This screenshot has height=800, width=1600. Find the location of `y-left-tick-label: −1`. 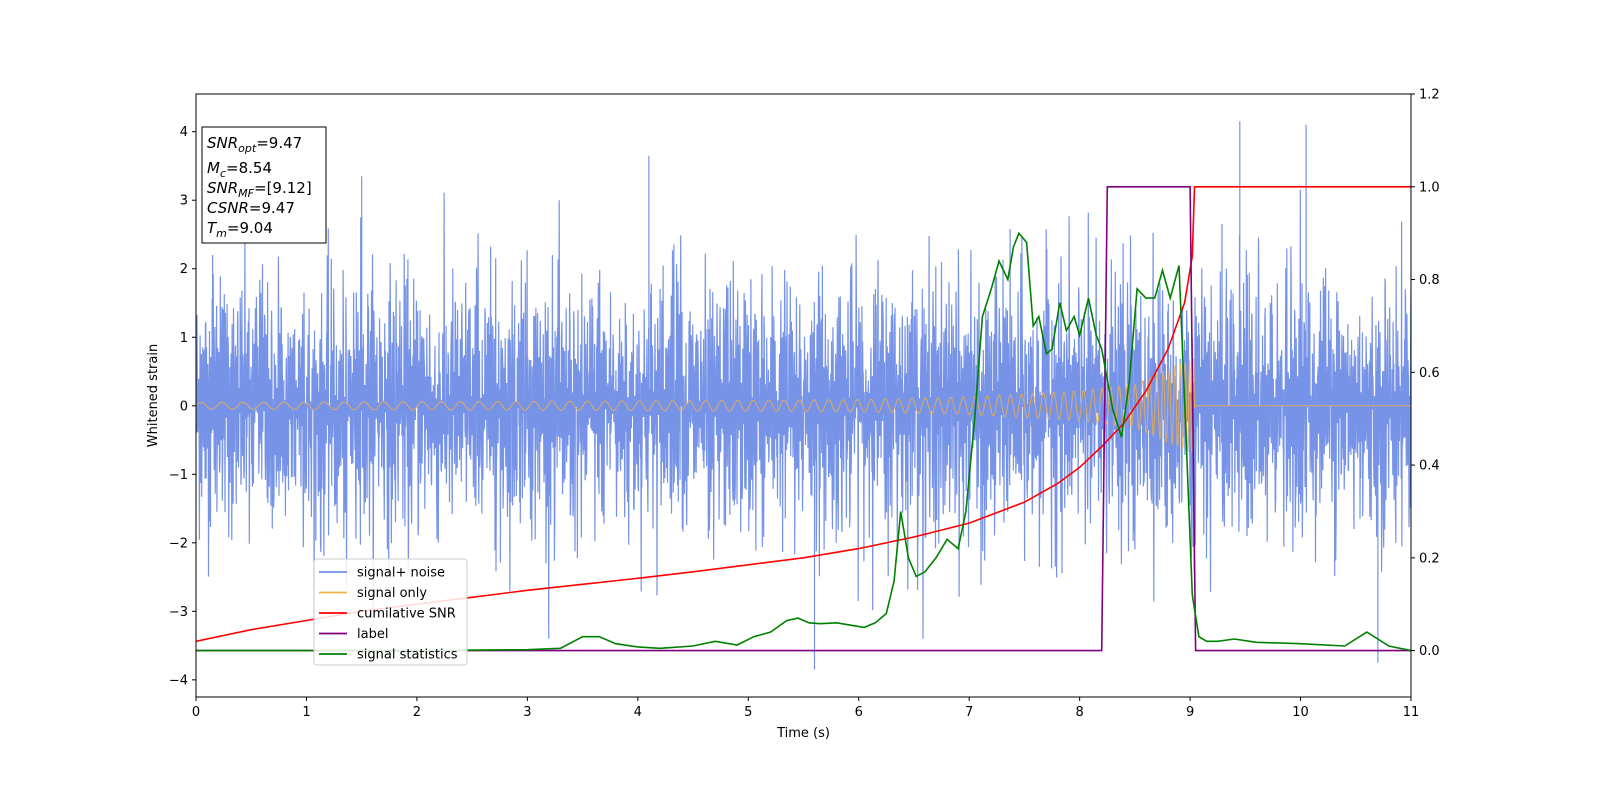

y-left-tick-label: −1 is located at coordinates (178, 475).